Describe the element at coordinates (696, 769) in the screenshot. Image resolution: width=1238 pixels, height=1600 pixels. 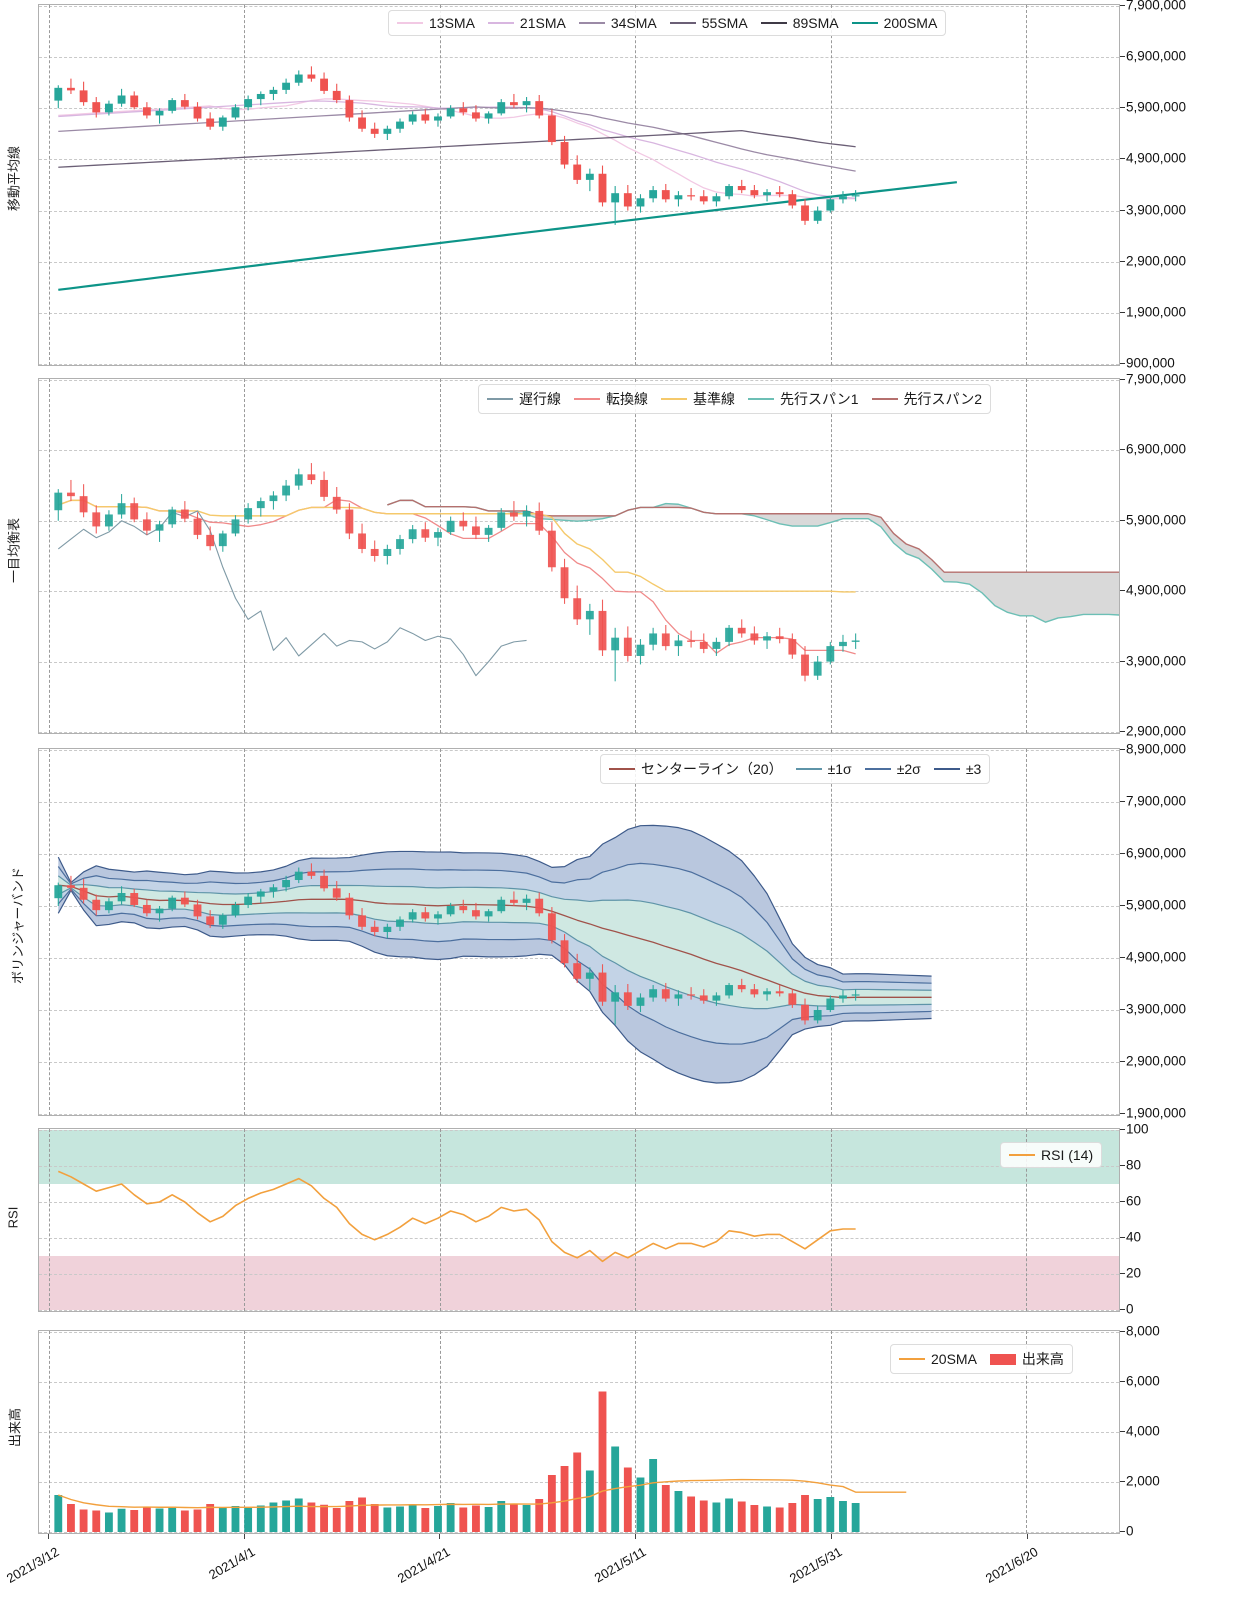
I see `legend-item-centerline: センターライン（20）` at that location.